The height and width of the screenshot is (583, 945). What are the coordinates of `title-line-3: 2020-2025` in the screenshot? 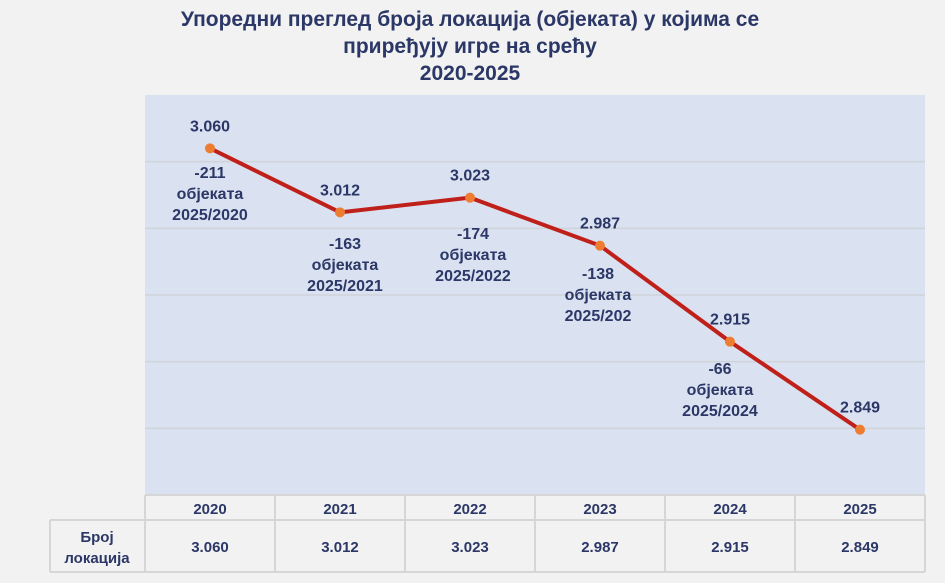 It's located at (470, 73).